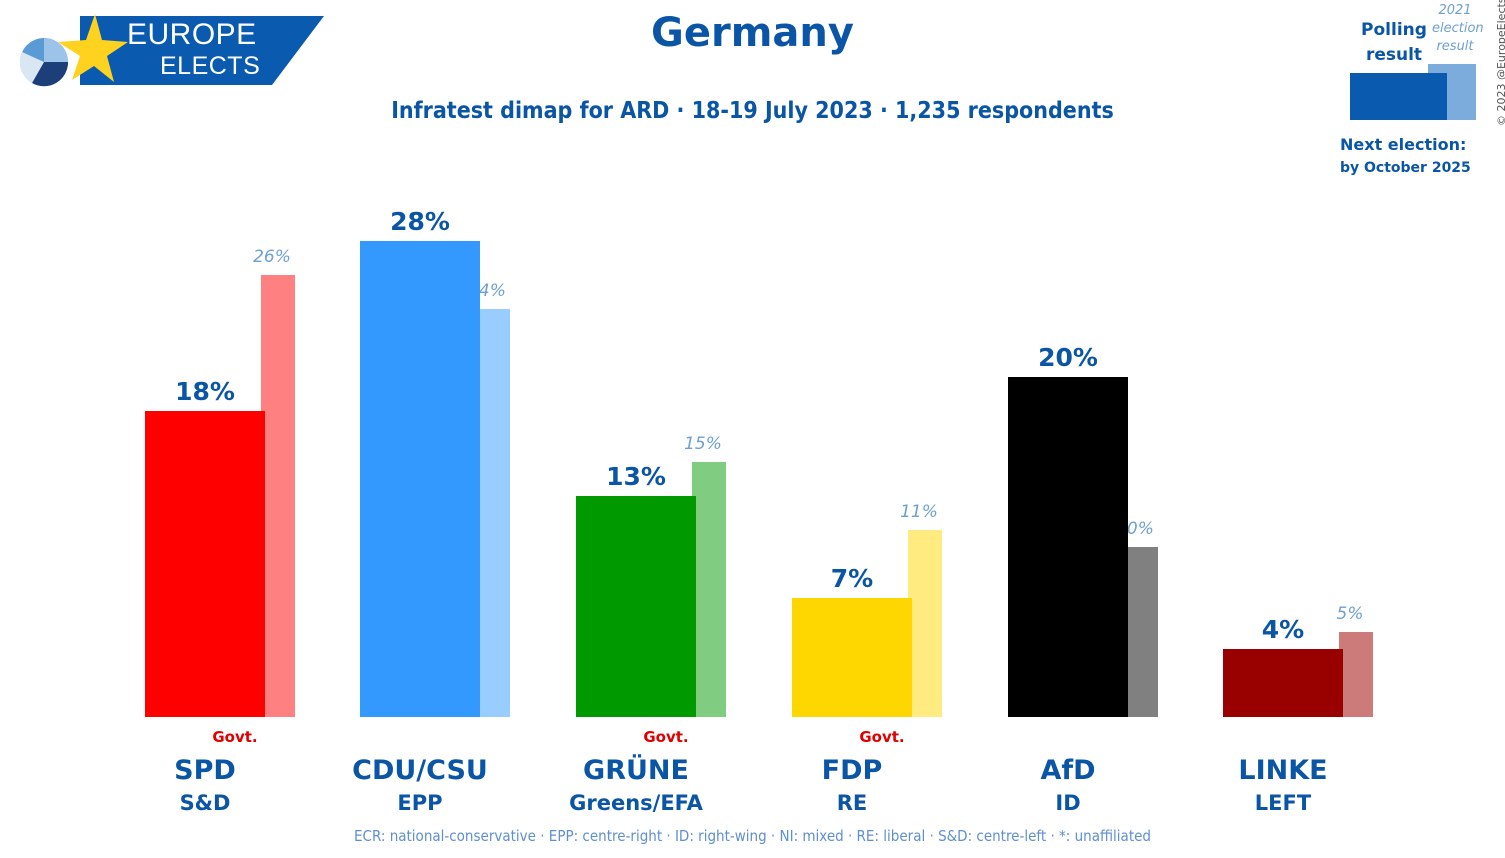 This screenshot has width=1505, height=858. Describe the element at coordinates (272, 257) in the screenshot. I see `election-label-0: 26%` at that location.